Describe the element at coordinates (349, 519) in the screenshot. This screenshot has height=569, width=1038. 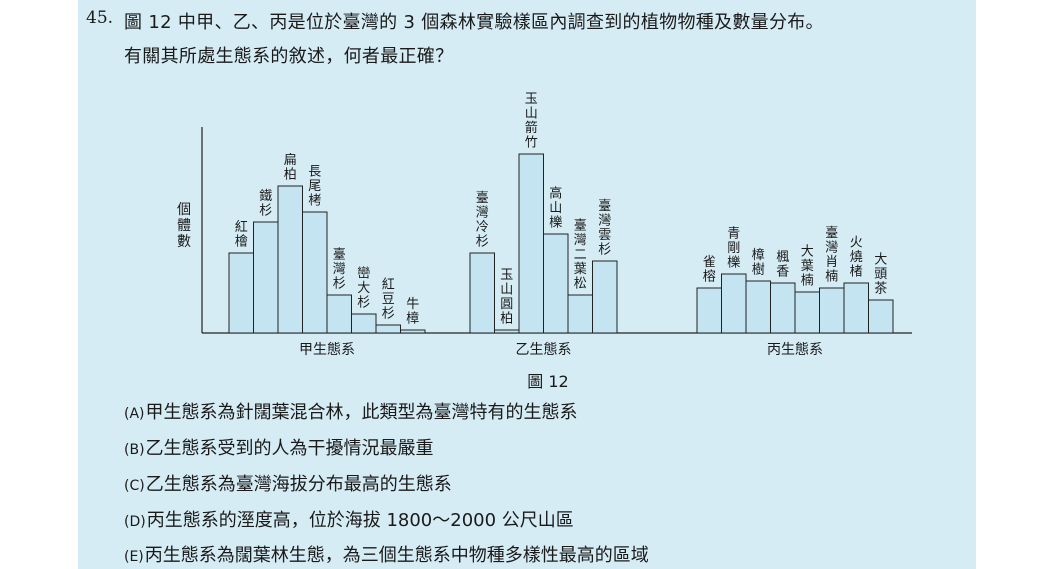
I see `option-d: (D)丙生態系的溼度高，位於海拔 1800～2000 公尺山區` at that location.